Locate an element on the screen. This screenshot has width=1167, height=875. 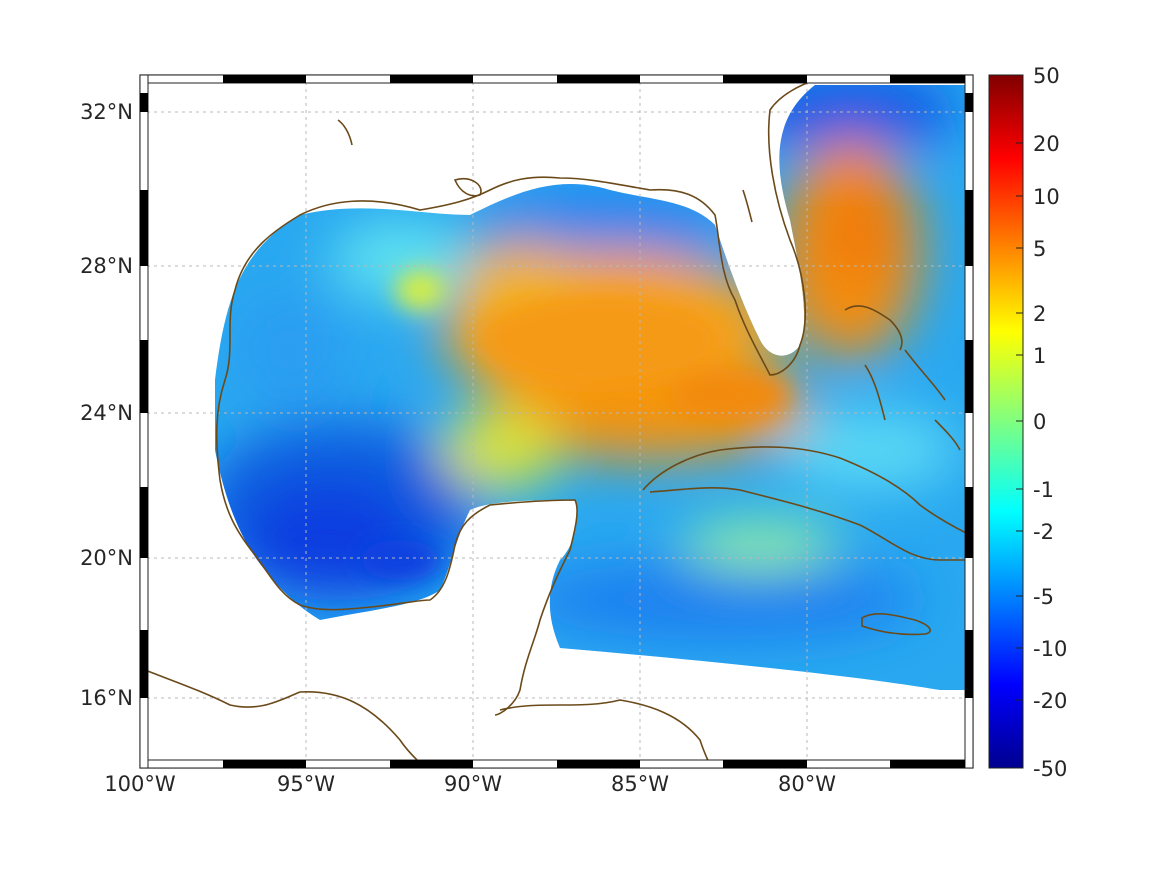
colorbar-tick-label: 1 is located at coordinates (1039, 356).